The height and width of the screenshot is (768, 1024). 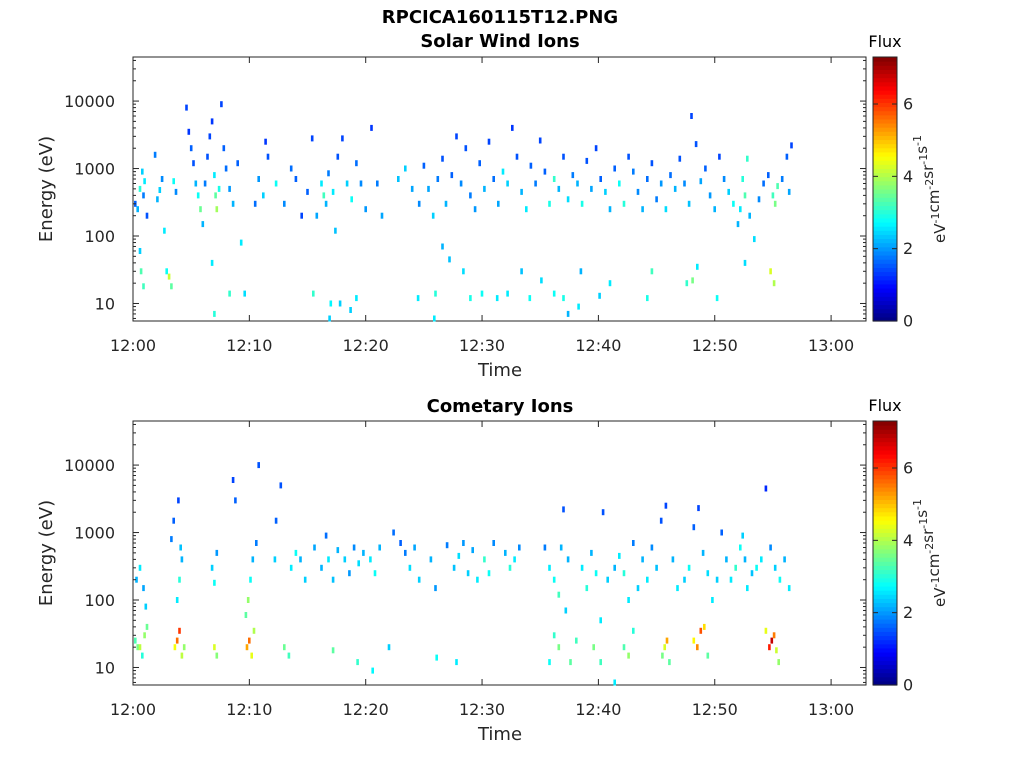 What do you see at coordinates (46, 189) in the screenshot?
I see `y-axis-label: Energy (eV)` at bounding box center [46, 189].